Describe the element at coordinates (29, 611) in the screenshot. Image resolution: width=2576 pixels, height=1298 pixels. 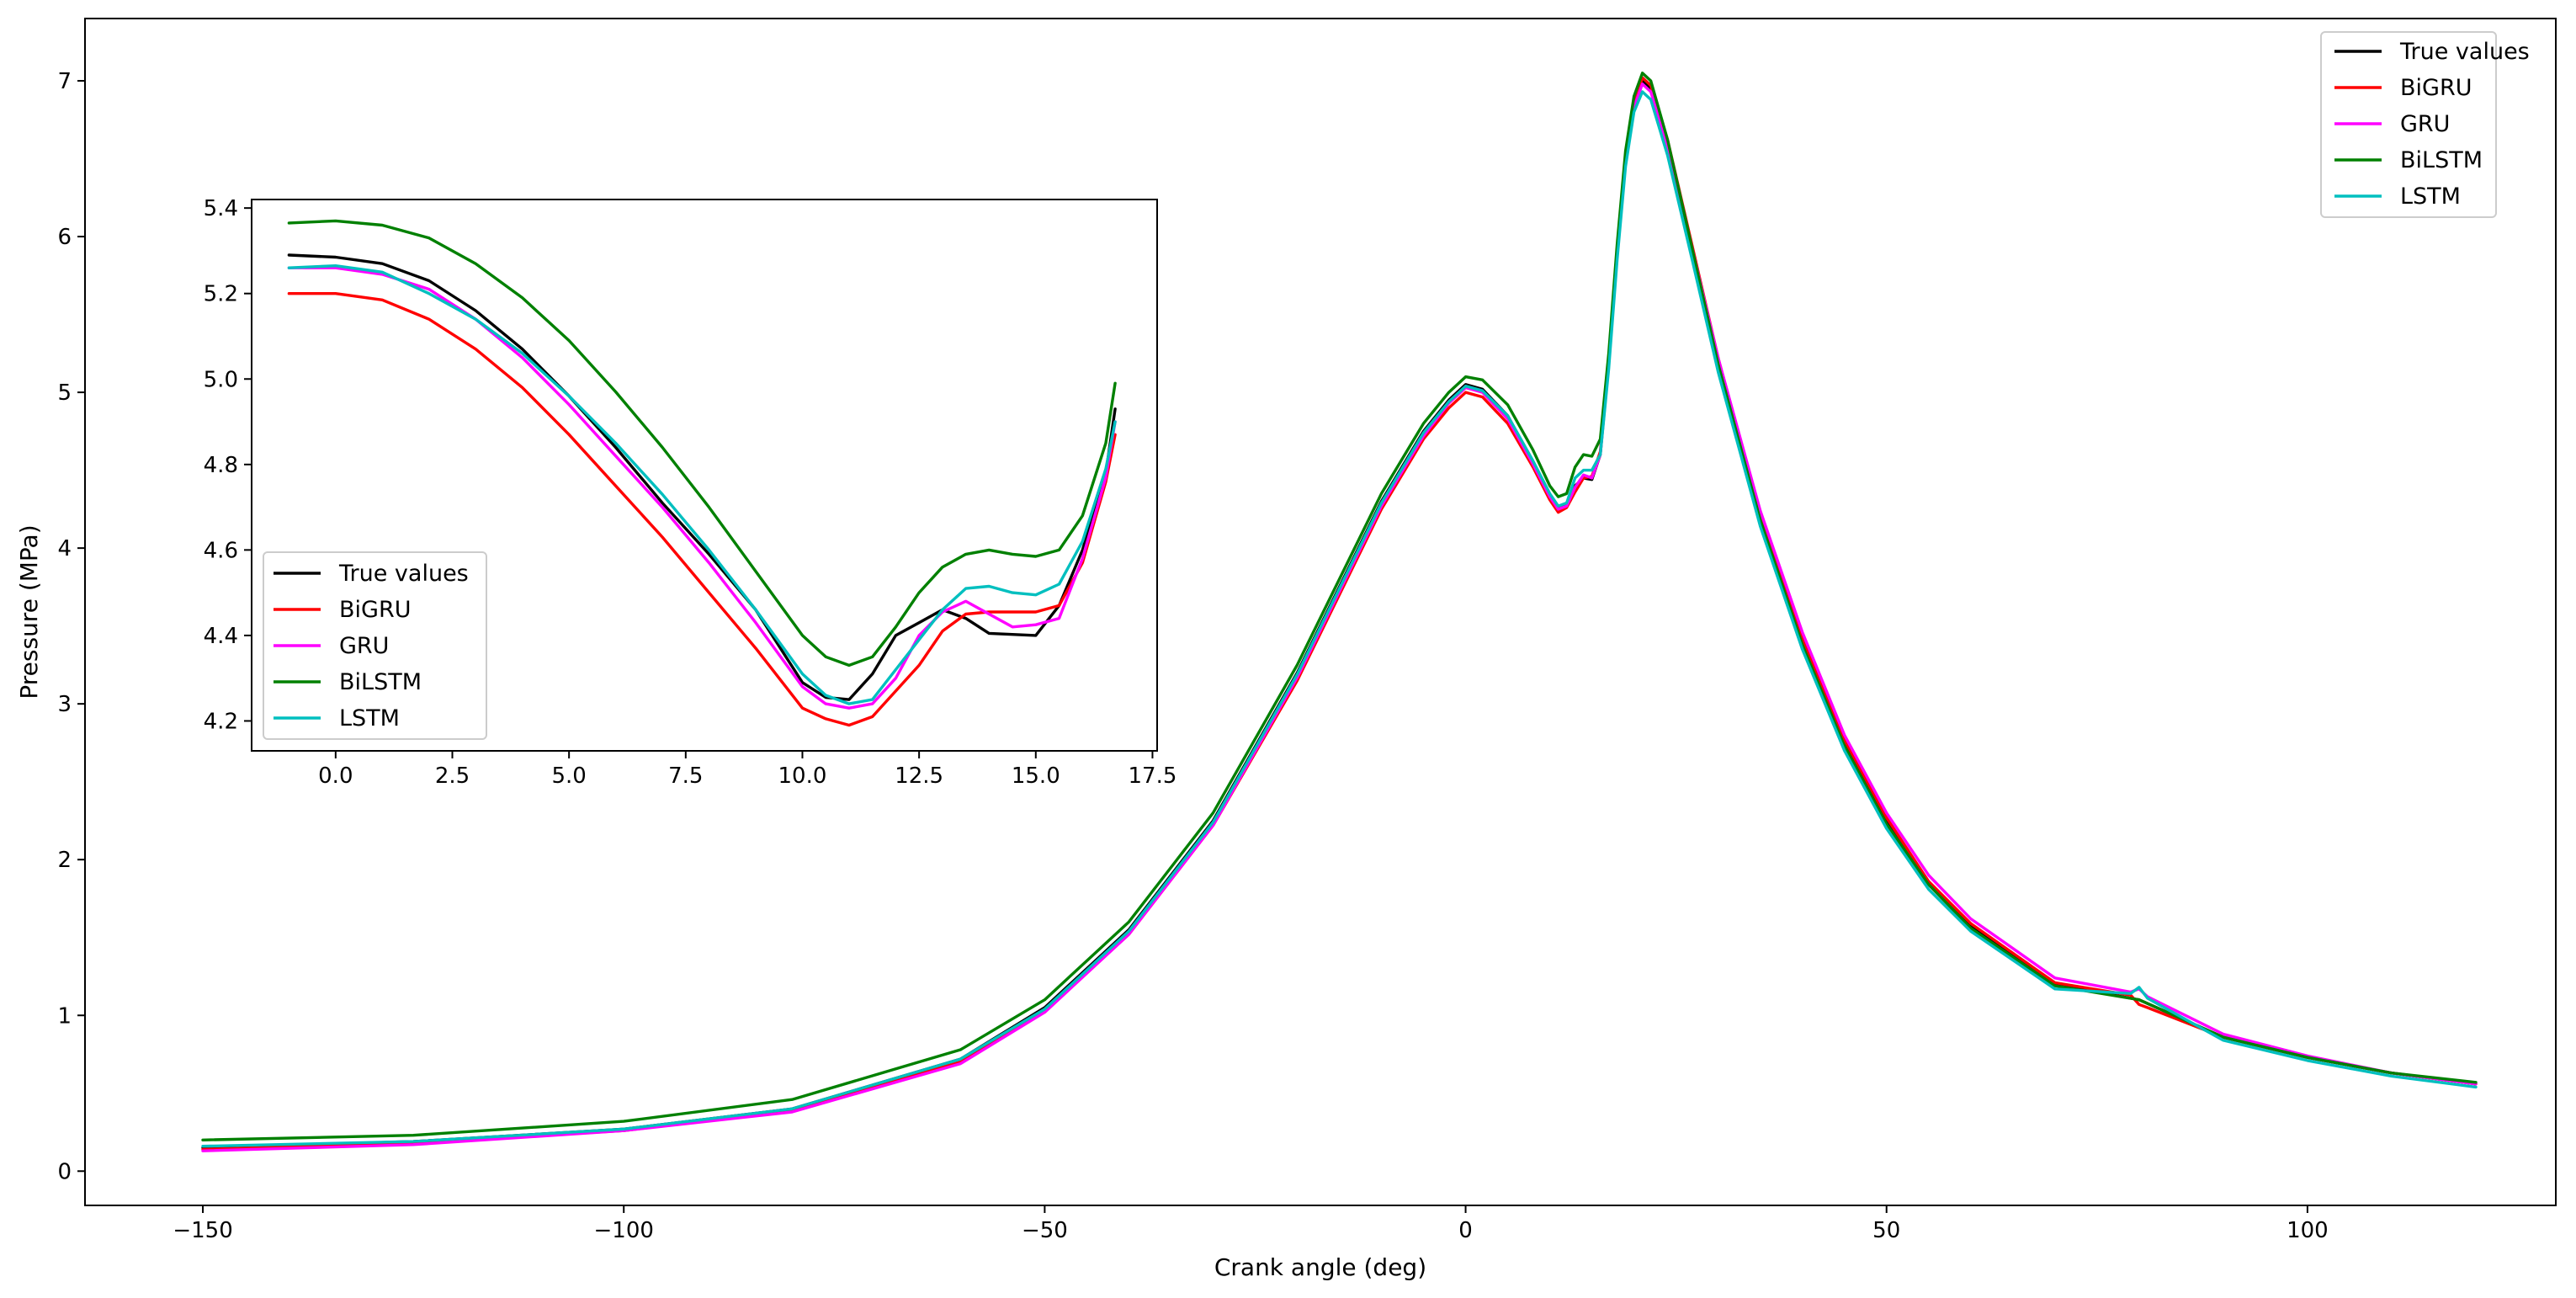
I see `y-axis-title: Pressure (MPa)` at that location.